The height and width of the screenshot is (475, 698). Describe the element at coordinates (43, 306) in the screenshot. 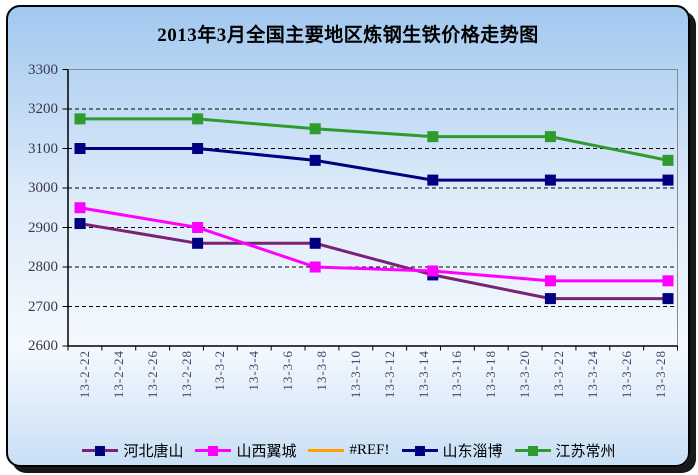

I see `y-axis-label: 2700` at that location.